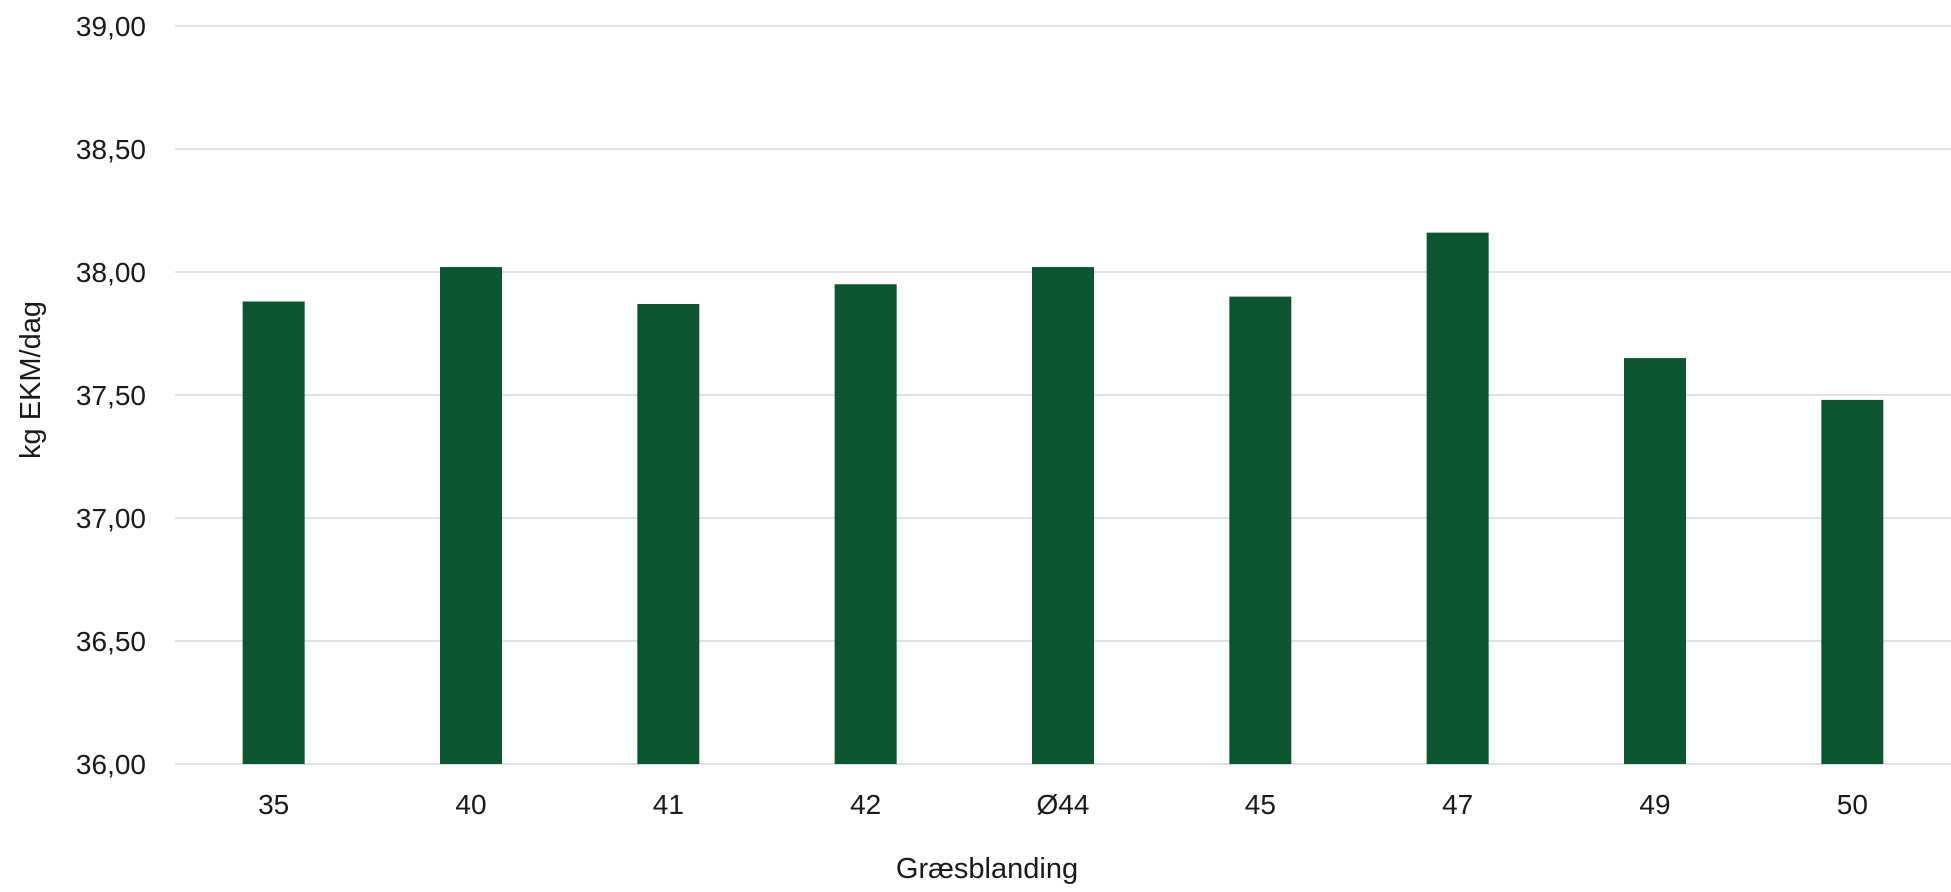 This screenshot has width=1951, height=892. Describe the element at coordinates (1260, 804) in the screenshot. I see `x-tick-label: 45` at that location.